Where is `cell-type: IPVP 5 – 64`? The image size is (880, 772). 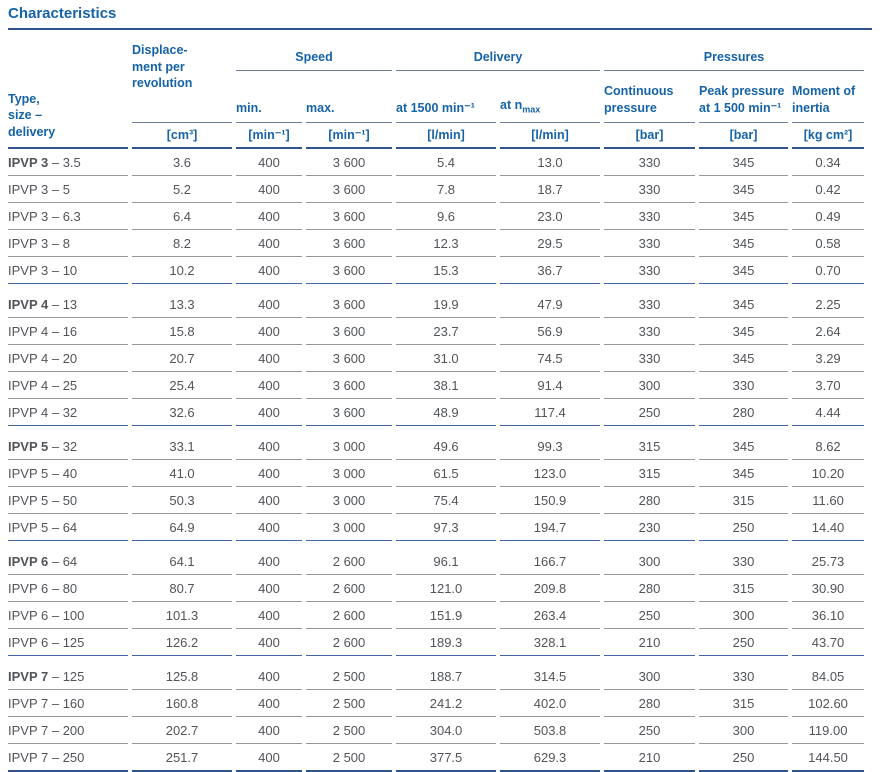 cell-type: IPVP 5 – 64 is located at coordinates (68, 527).